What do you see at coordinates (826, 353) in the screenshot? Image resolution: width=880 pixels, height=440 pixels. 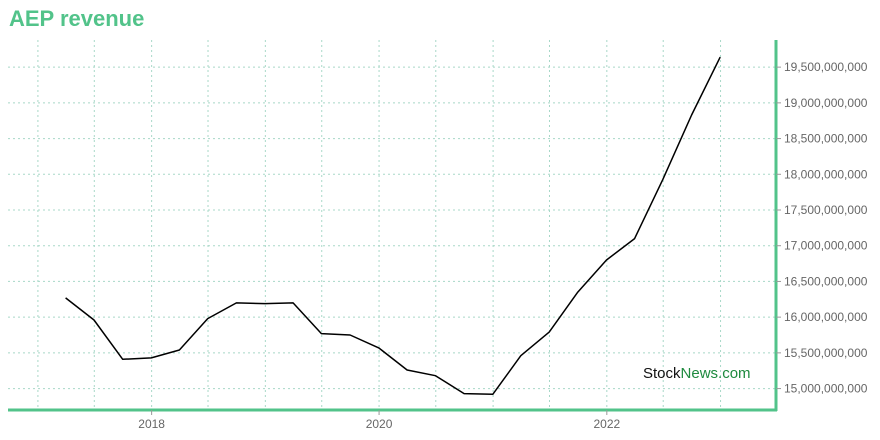 I see `y-tick-label: 15,500,000,000` at bounding box center [826, 353].